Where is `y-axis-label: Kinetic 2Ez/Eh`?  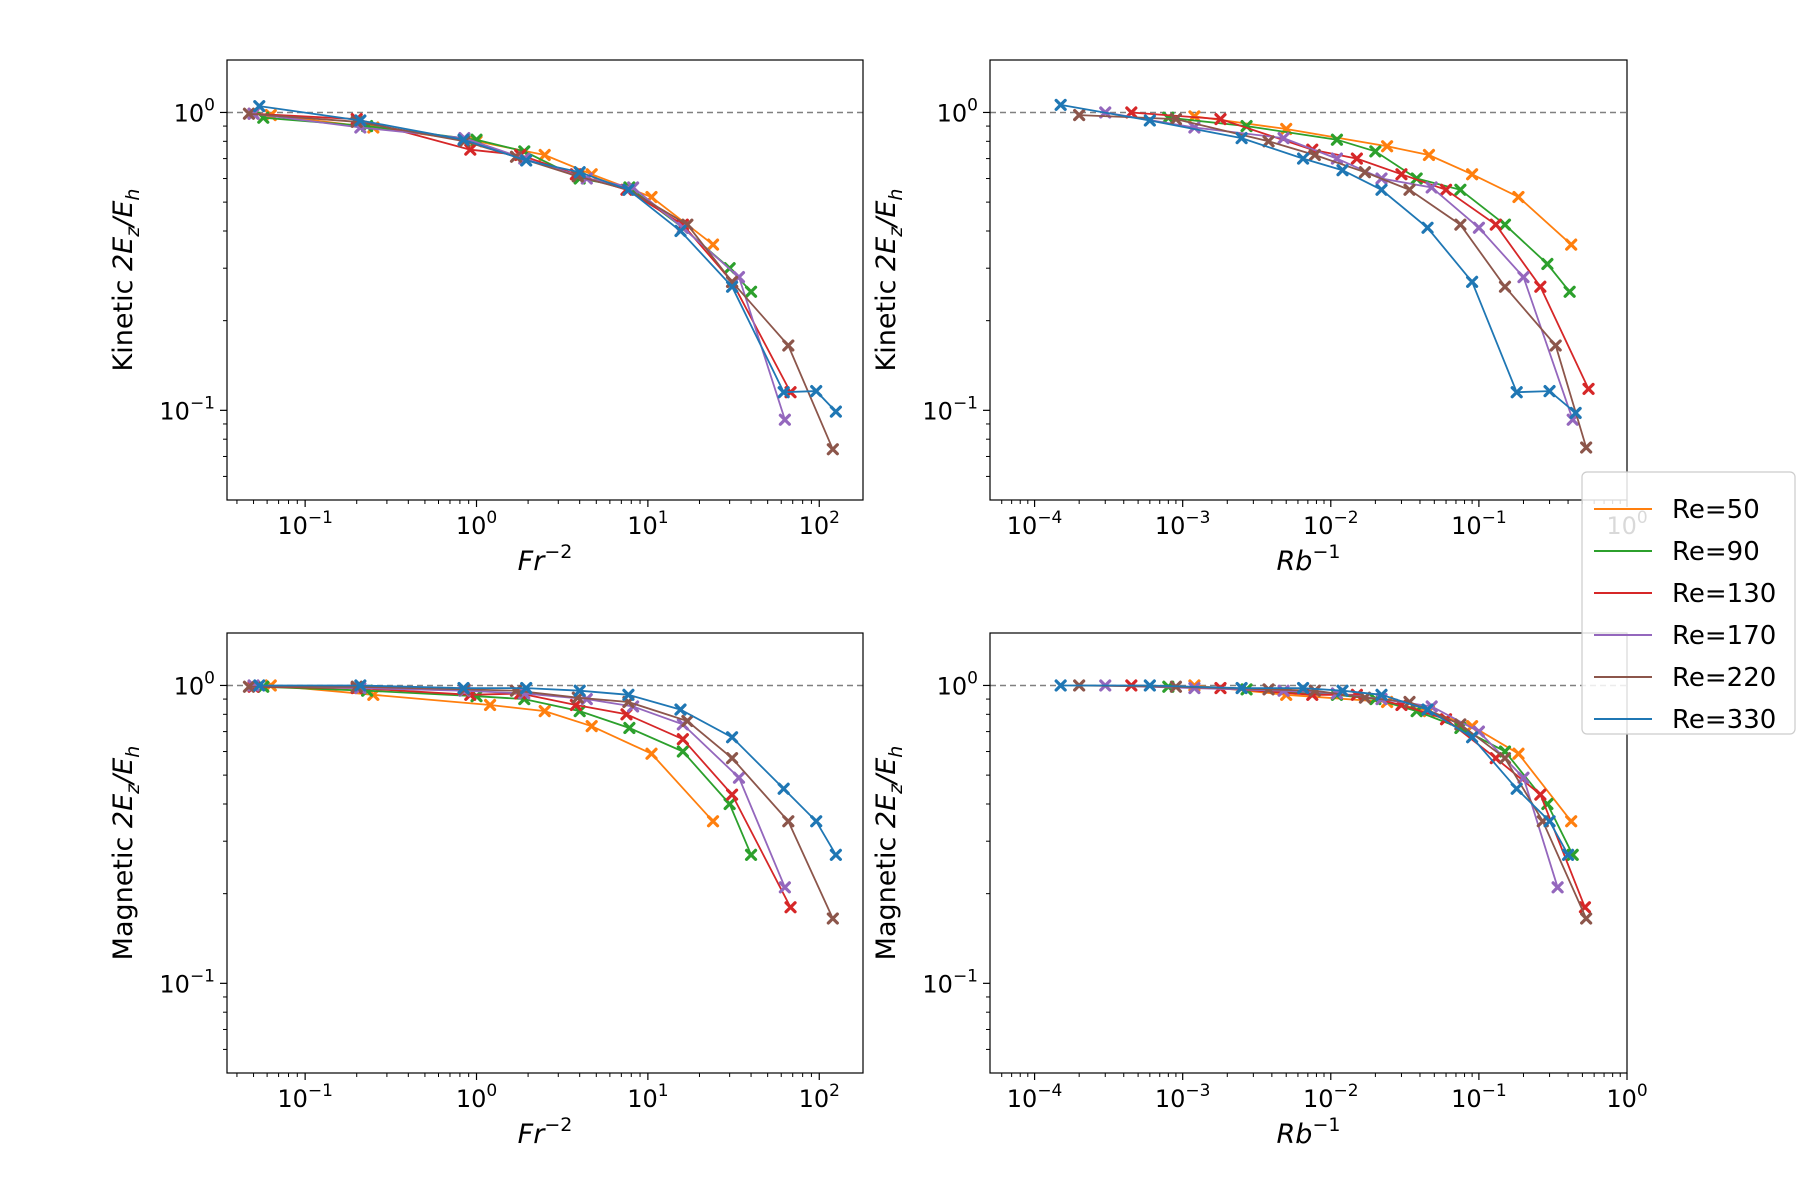
y-axis-label: Kinetic 2Ez/Eh is located at coordinates (126, 280).